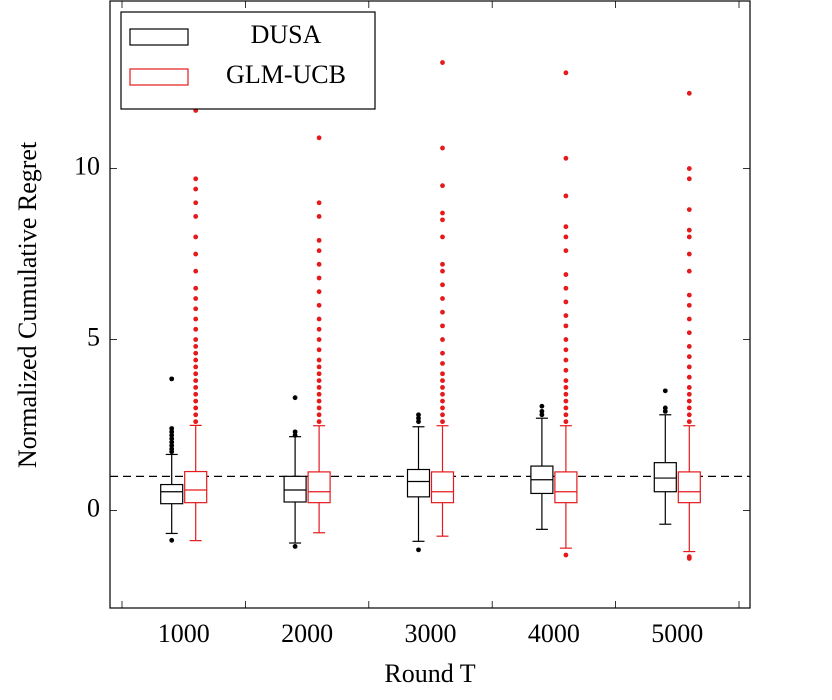  I want to click on y-tick-label: 10, so click(87, 166).